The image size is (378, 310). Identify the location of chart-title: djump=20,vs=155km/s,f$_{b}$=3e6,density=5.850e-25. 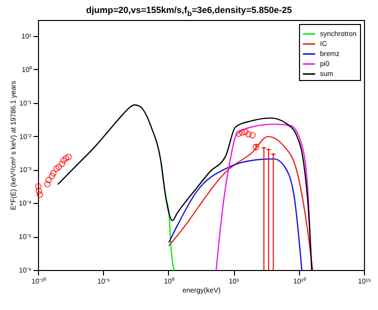
(189, 11).